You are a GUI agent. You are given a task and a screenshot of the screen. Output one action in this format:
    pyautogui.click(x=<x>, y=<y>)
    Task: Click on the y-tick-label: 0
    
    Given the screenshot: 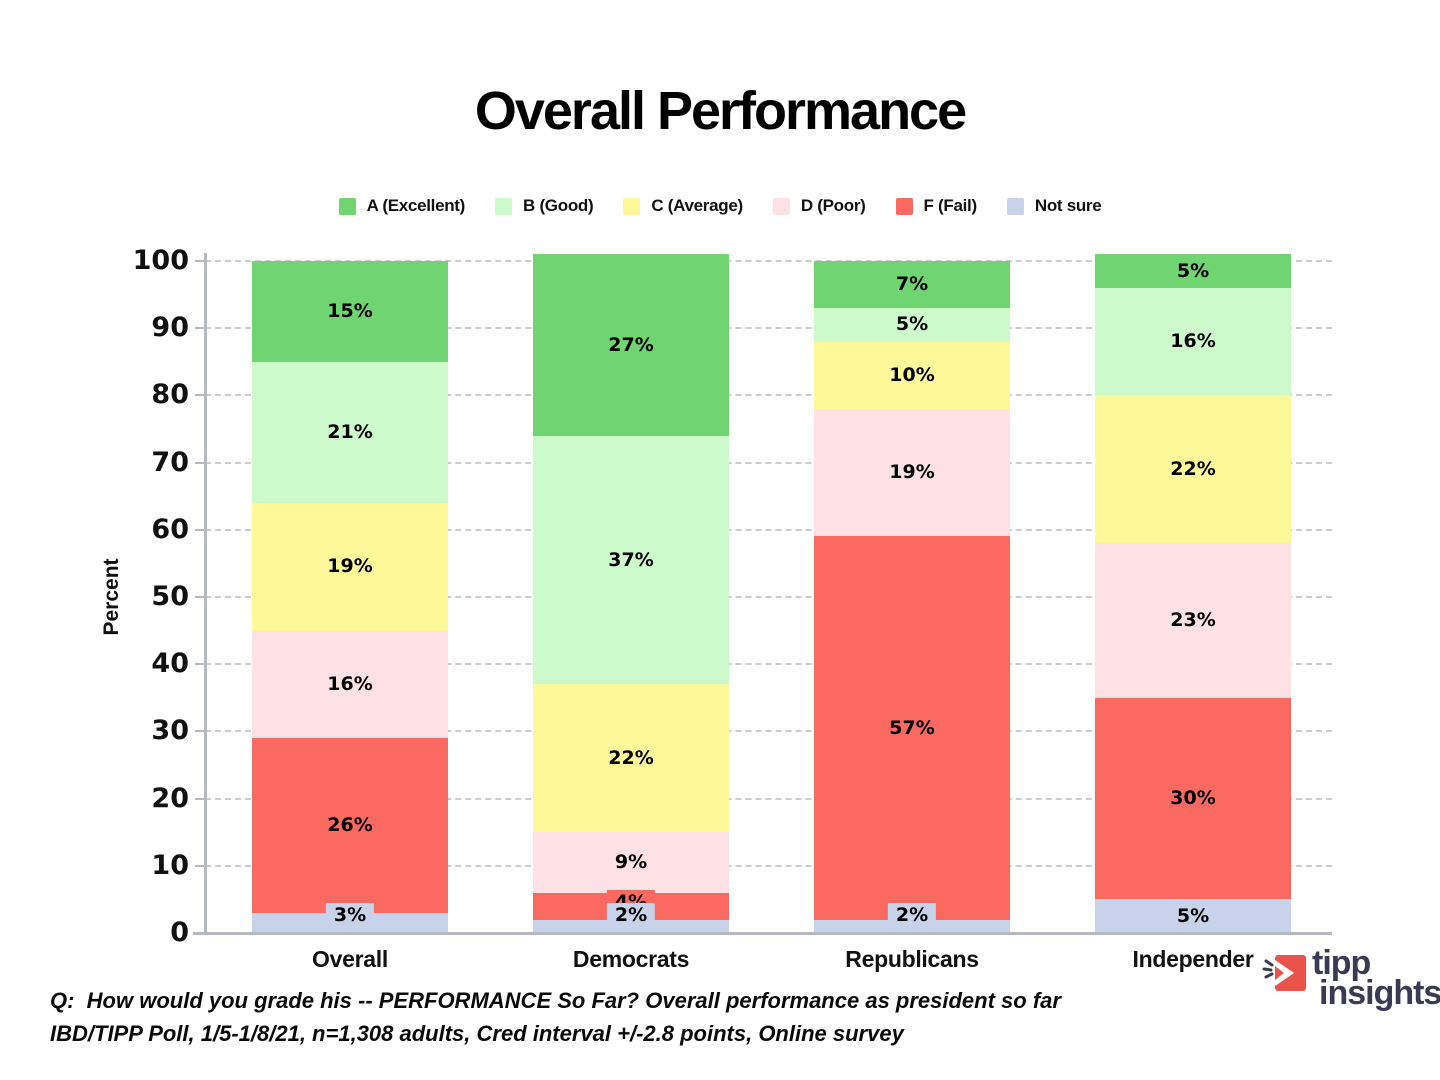 What is the action you would take?
    pyautogui.click(x=179, y=932)
    